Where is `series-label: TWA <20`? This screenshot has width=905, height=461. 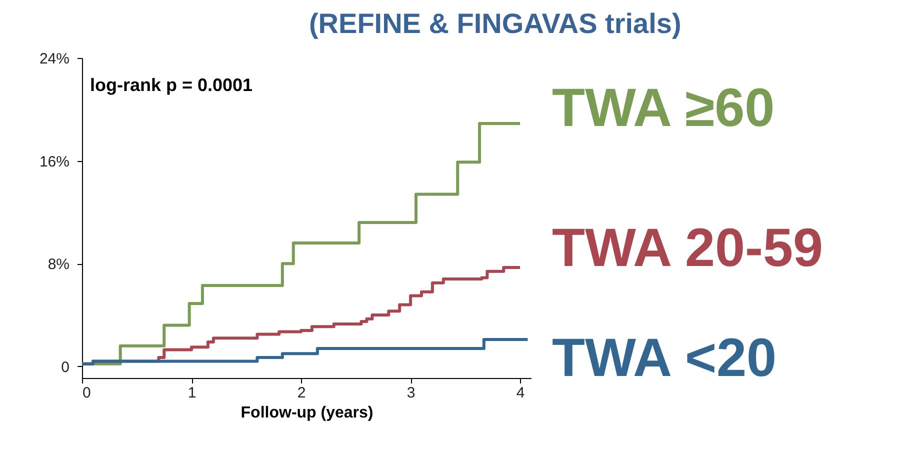
series-label: TWA <20 is located at coordinates (664, 358).